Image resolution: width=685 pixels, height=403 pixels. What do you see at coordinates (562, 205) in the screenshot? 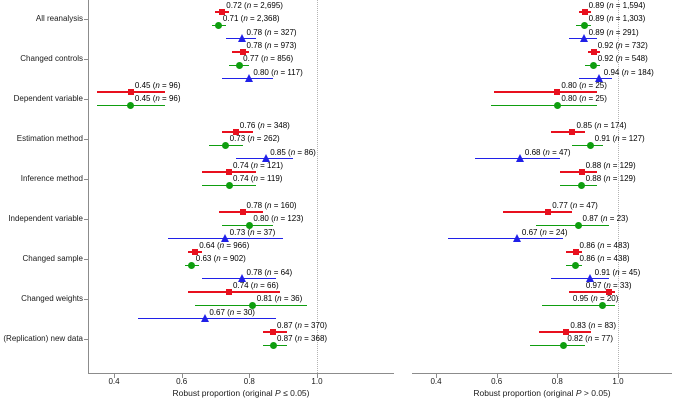
I see `data-point-label-text: 0.77 (` at bounding box center [562, 205].